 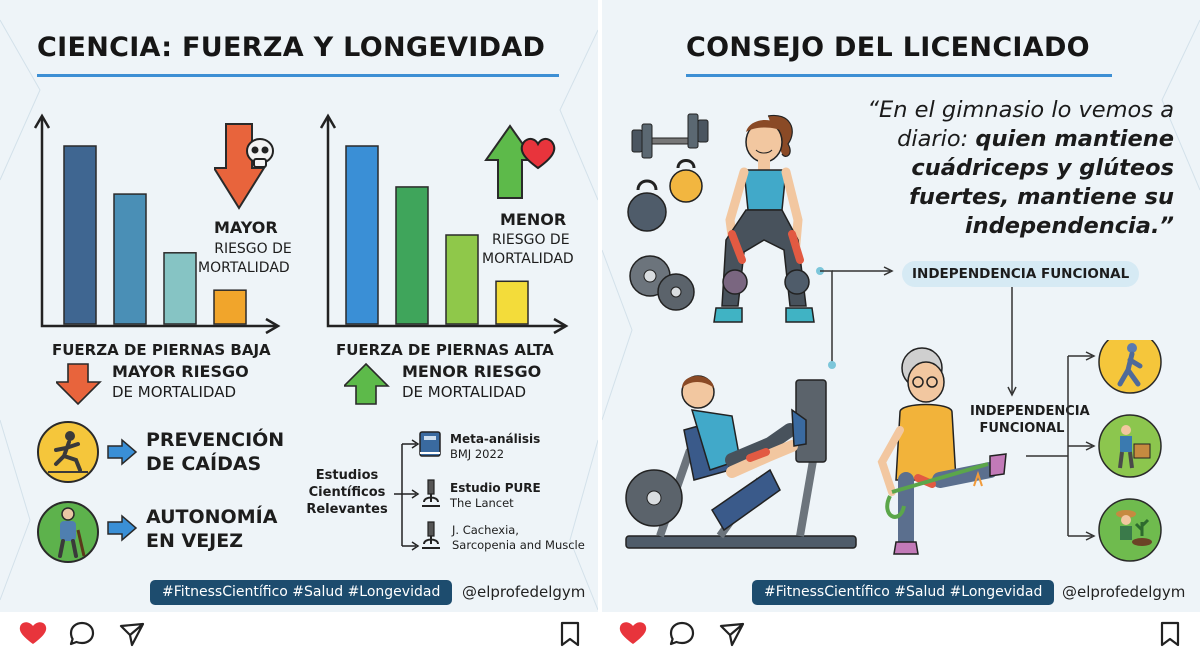 I want to click on quote-intro: “En el gimnasio lo vemos a diario:, so click(x=1020, y=124).